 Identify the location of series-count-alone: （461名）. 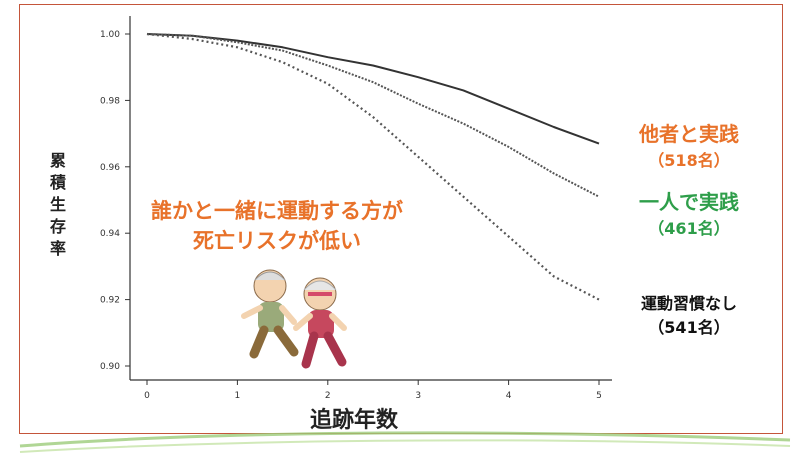
(689, 228).